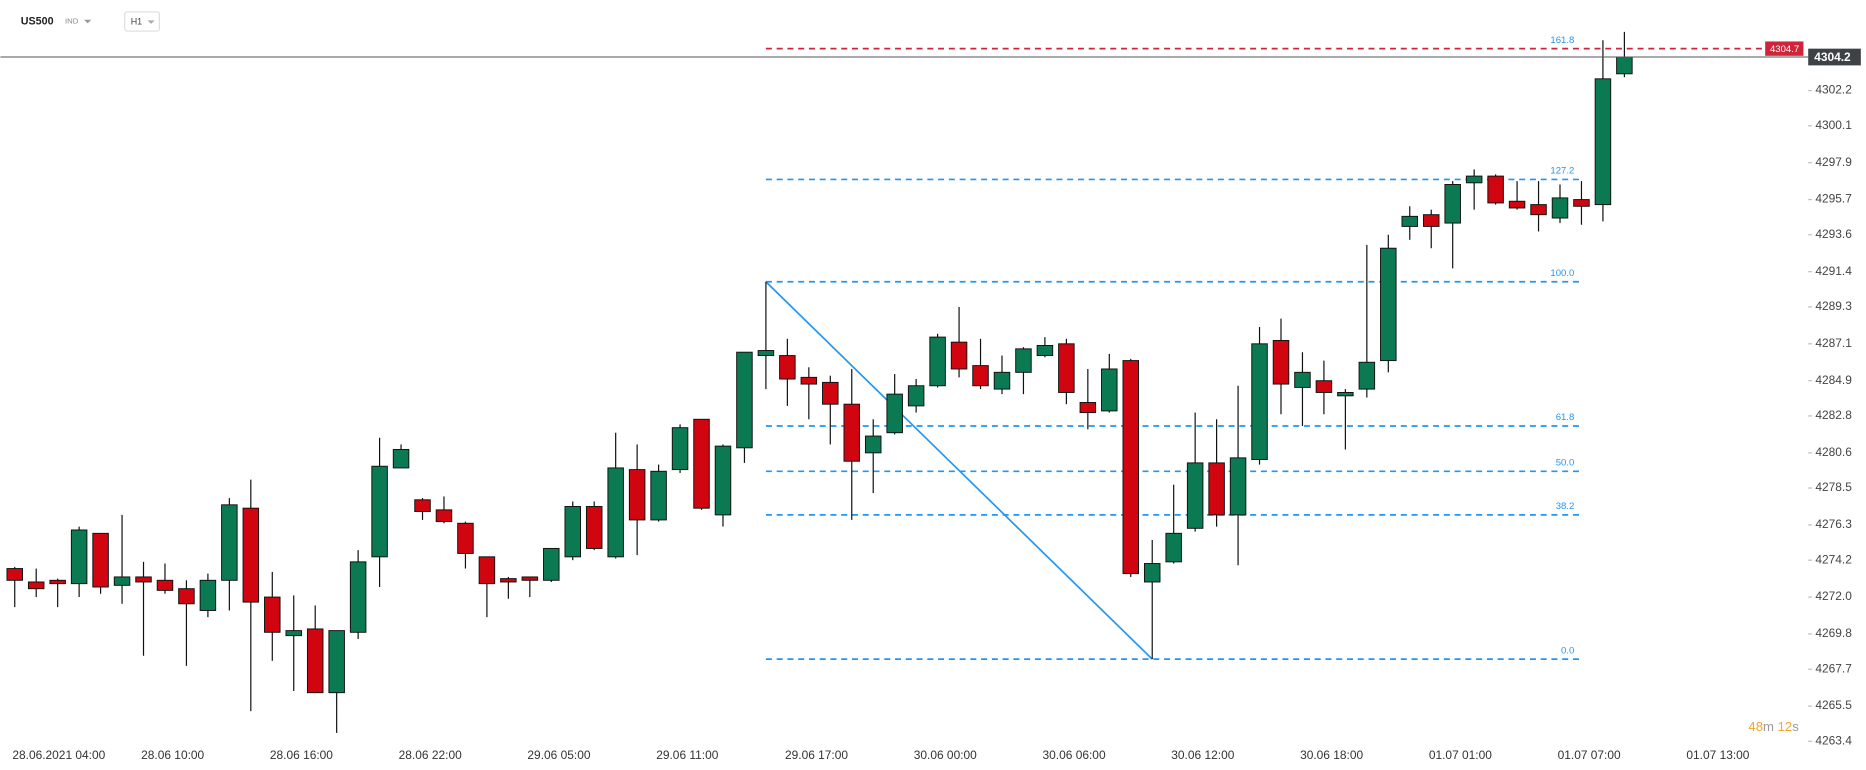 This screenshot has height=770, width=1866. Describe the element at coordinates (1834, 57) in the screenshot. I see `current-price-box` at that location.